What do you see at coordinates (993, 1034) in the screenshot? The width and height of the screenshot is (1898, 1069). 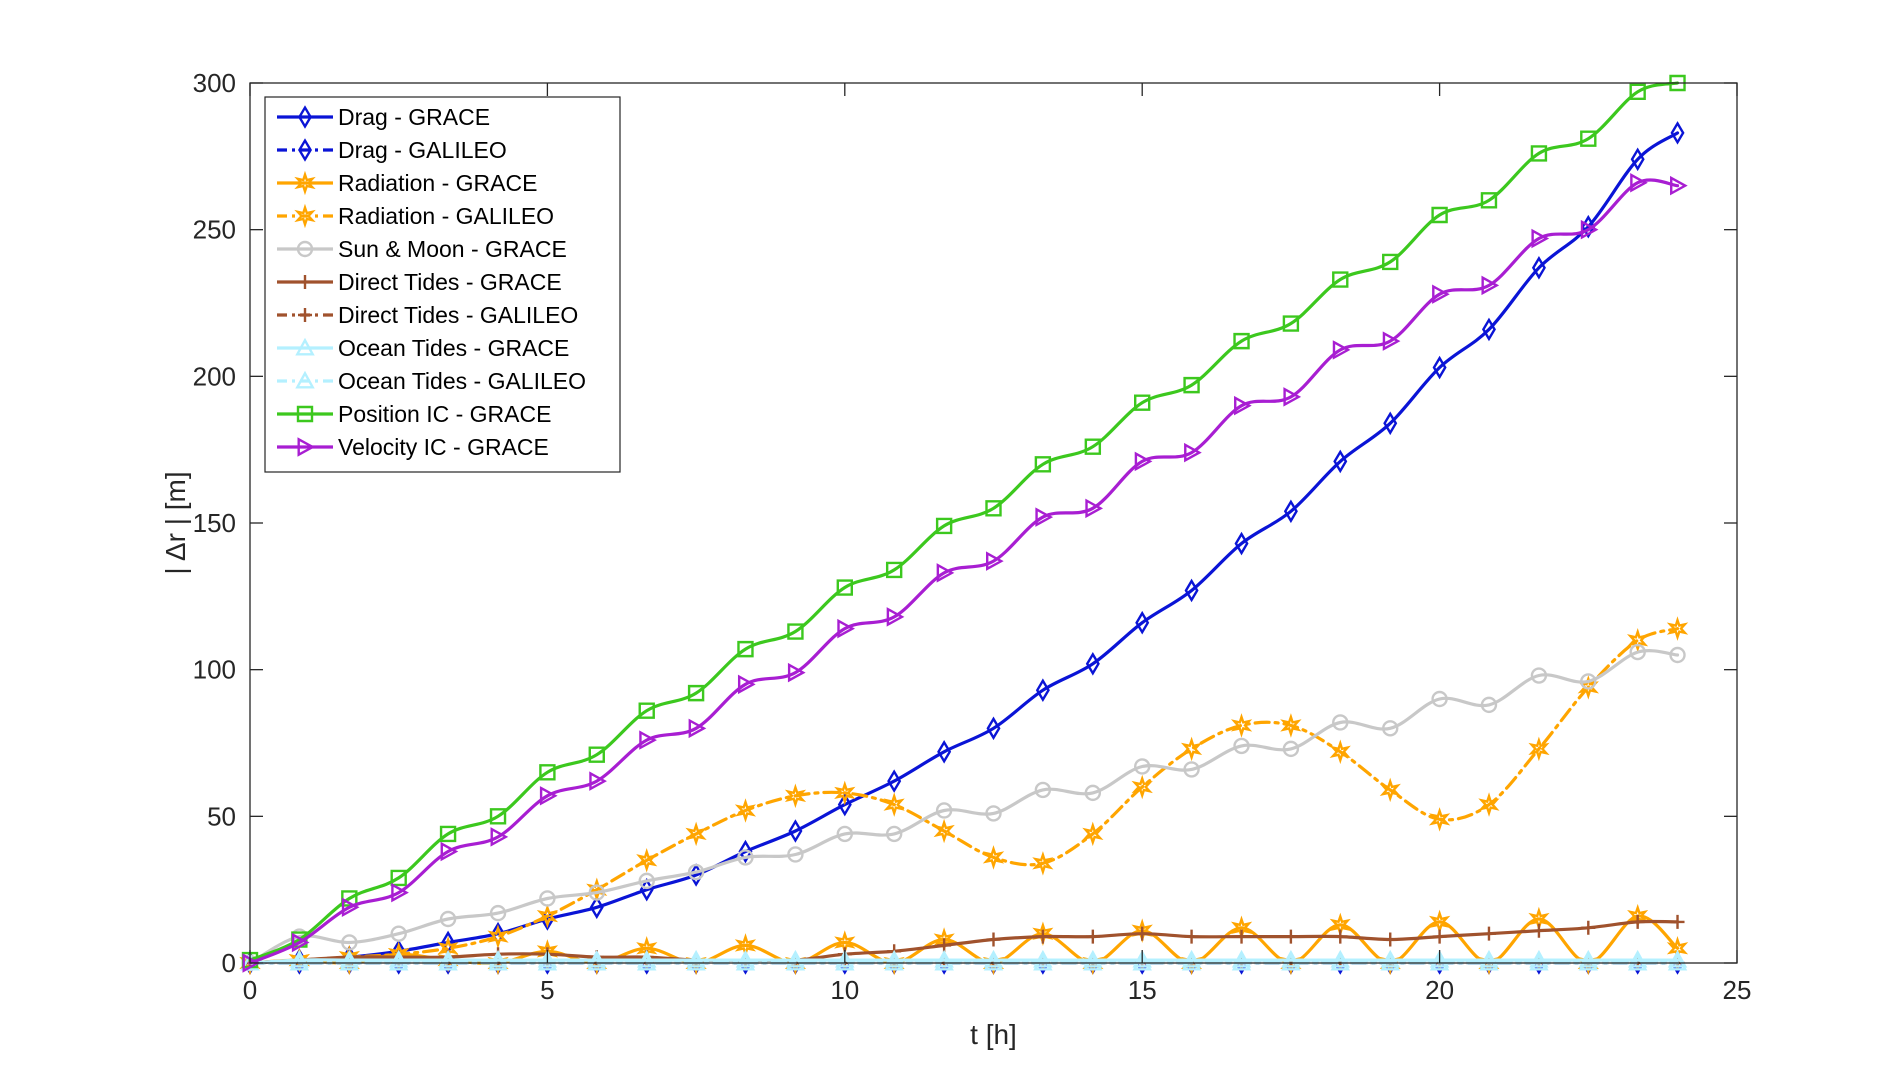 I see `x-axis-label: t [h]` at bounding box center [993, 1034].